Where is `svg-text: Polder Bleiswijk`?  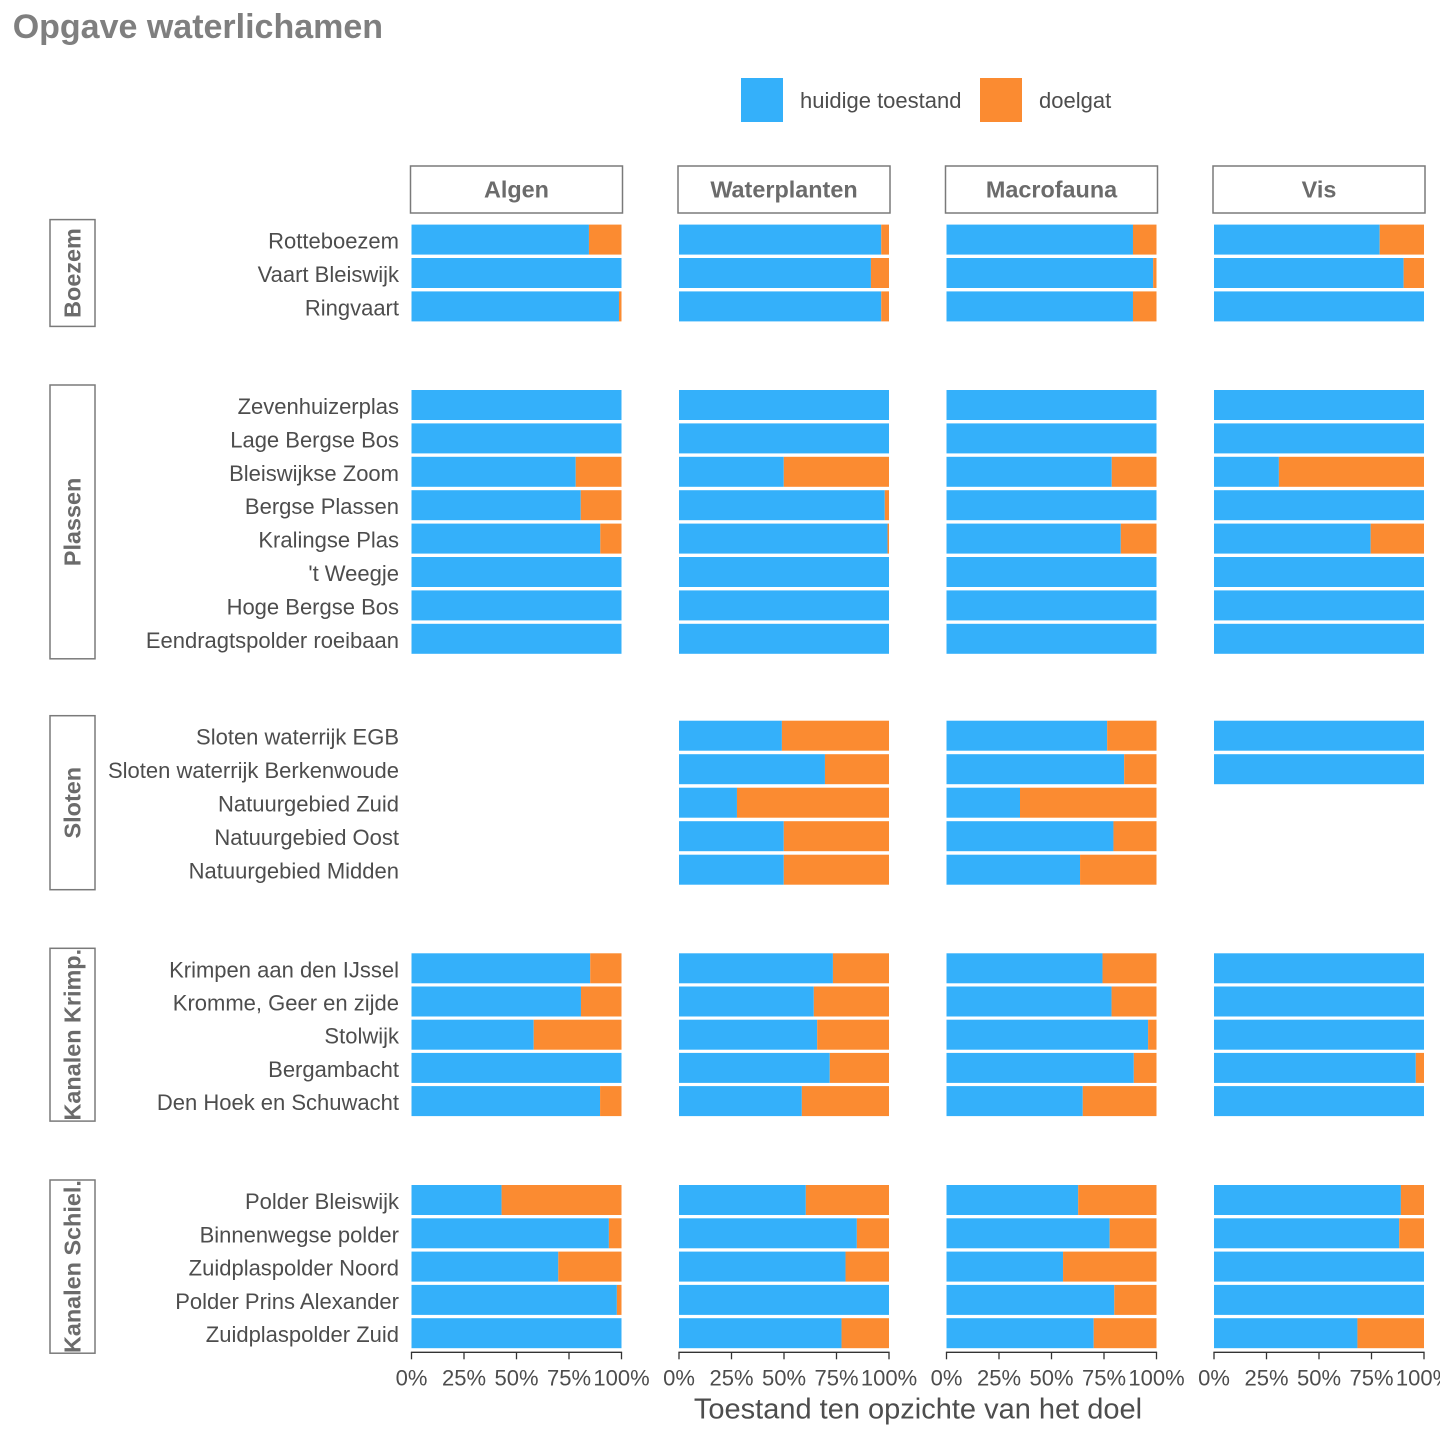 svg-text: Polder Bleiswijk is located at coordinates (322, 1201).